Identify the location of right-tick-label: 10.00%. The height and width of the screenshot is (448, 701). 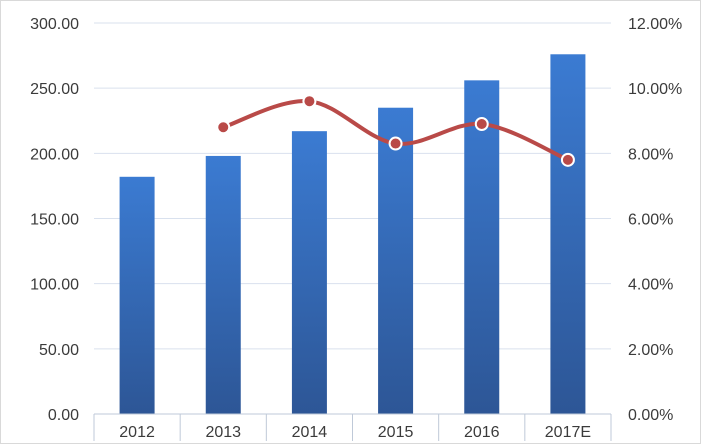
(655, 89).